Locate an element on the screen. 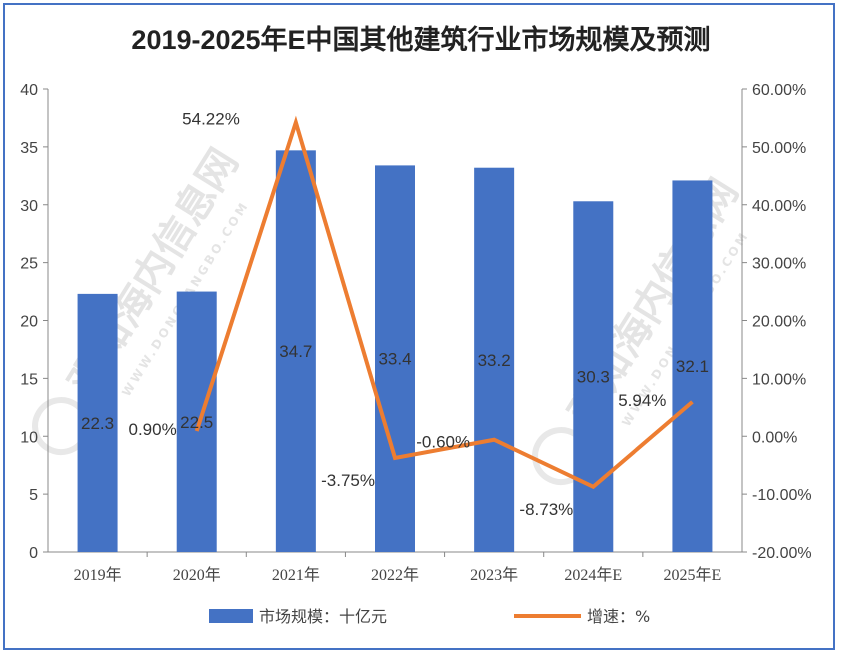 This screenshot has width=842, height=655. y-right-tick-label: 30.00% is located at coordinates (779, 264).